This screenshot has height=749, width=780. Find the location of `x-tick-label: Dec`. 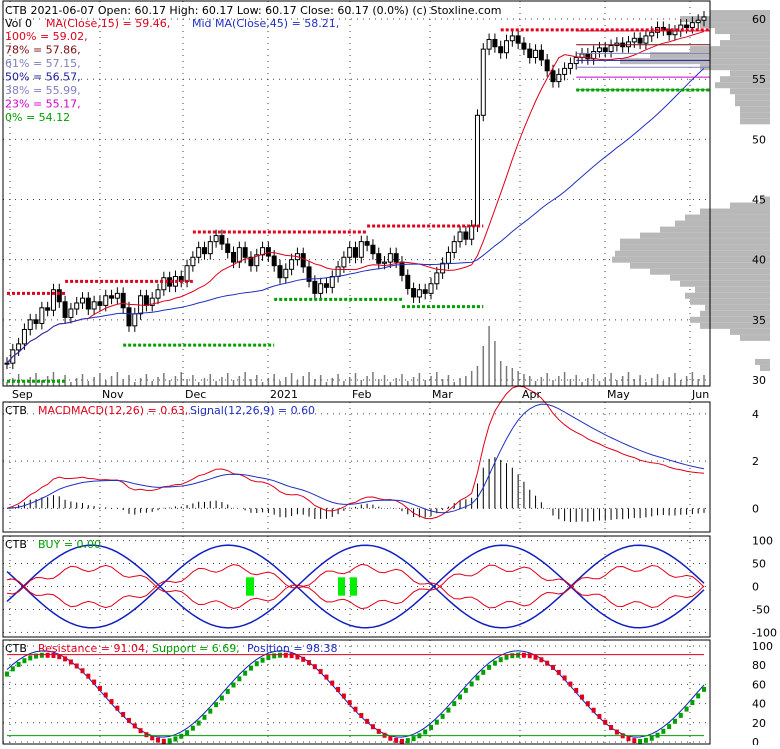

x-tick-label: Dec is located at coordinates (195, 394).